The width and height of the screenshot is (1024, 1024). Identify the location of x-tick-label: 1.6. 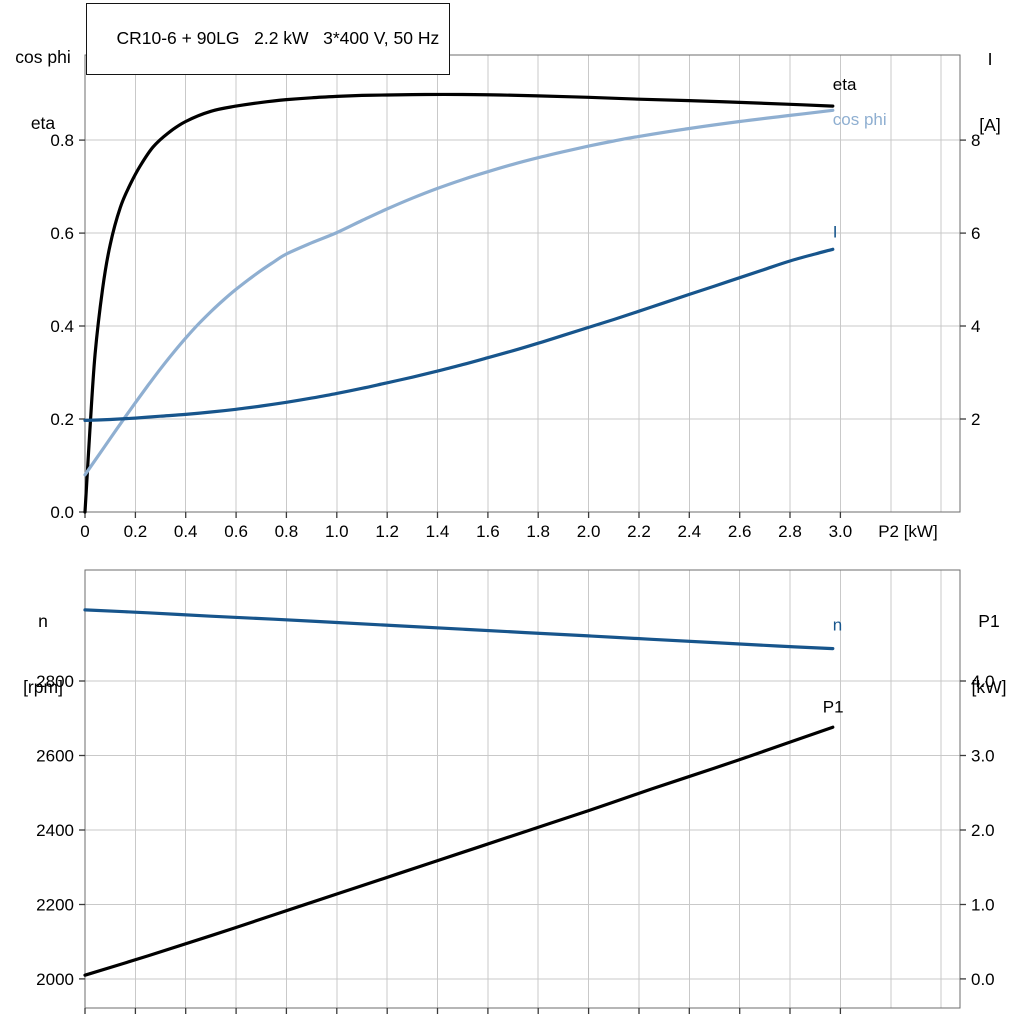
(488, 531).